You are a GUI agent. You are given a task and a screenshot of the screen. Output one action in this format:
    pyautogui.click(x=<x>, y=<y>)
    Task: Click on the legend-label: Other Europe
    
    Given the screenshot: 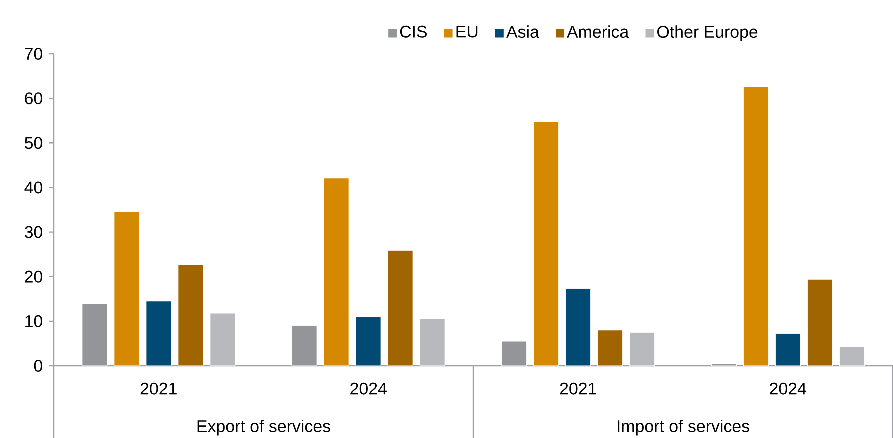 What is the action you would take?
    pyautogui.click(x=708, y=34)
    